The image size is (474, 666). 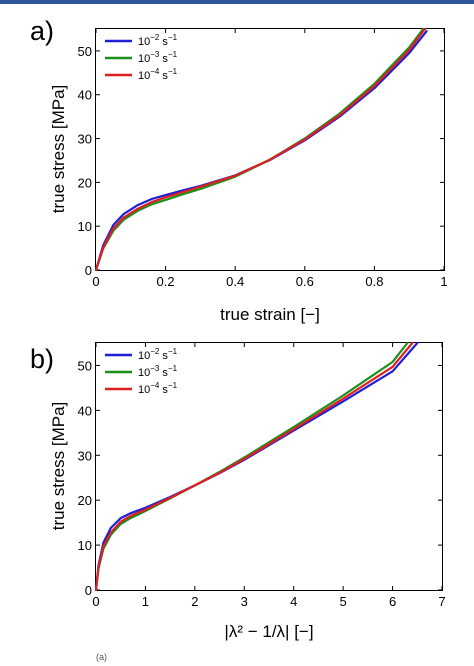 What do you see at coordinates (235, 281) in the screenshot?
I see `x-tick-label: 0.4` at bounding box center [235, 281].